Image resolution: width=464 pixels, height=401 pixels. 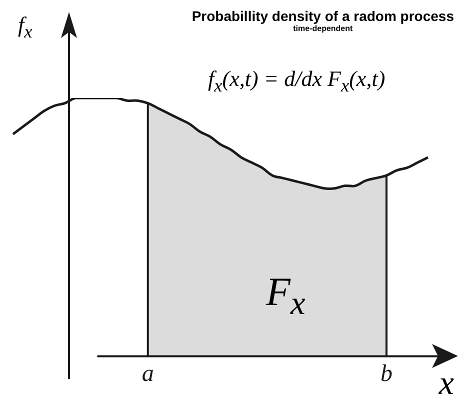 What do you see at coordinates (286, 295) in the screenshot?
I see `annotation: F$_{x}$` at bounding box center [286, 295].